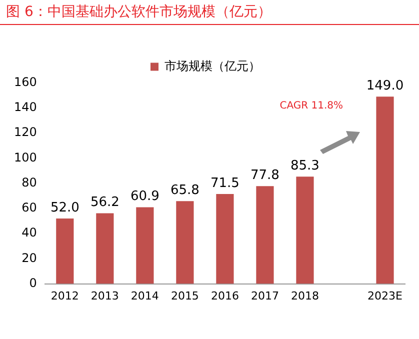 This screenshot has height=339, width=419. I want to click on y-tick-label: 80, so click(29, 182).